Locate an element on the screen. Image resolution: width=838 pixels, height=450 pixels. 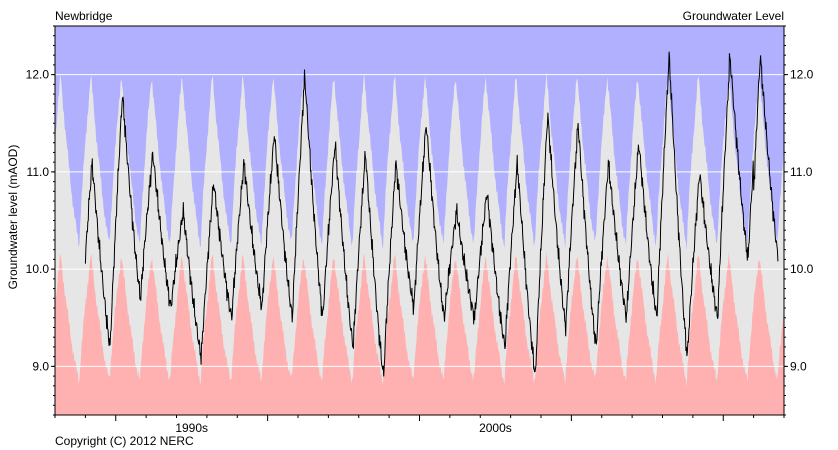
y-tick-label-left: 9.0 is located at coordinates (40, 366).